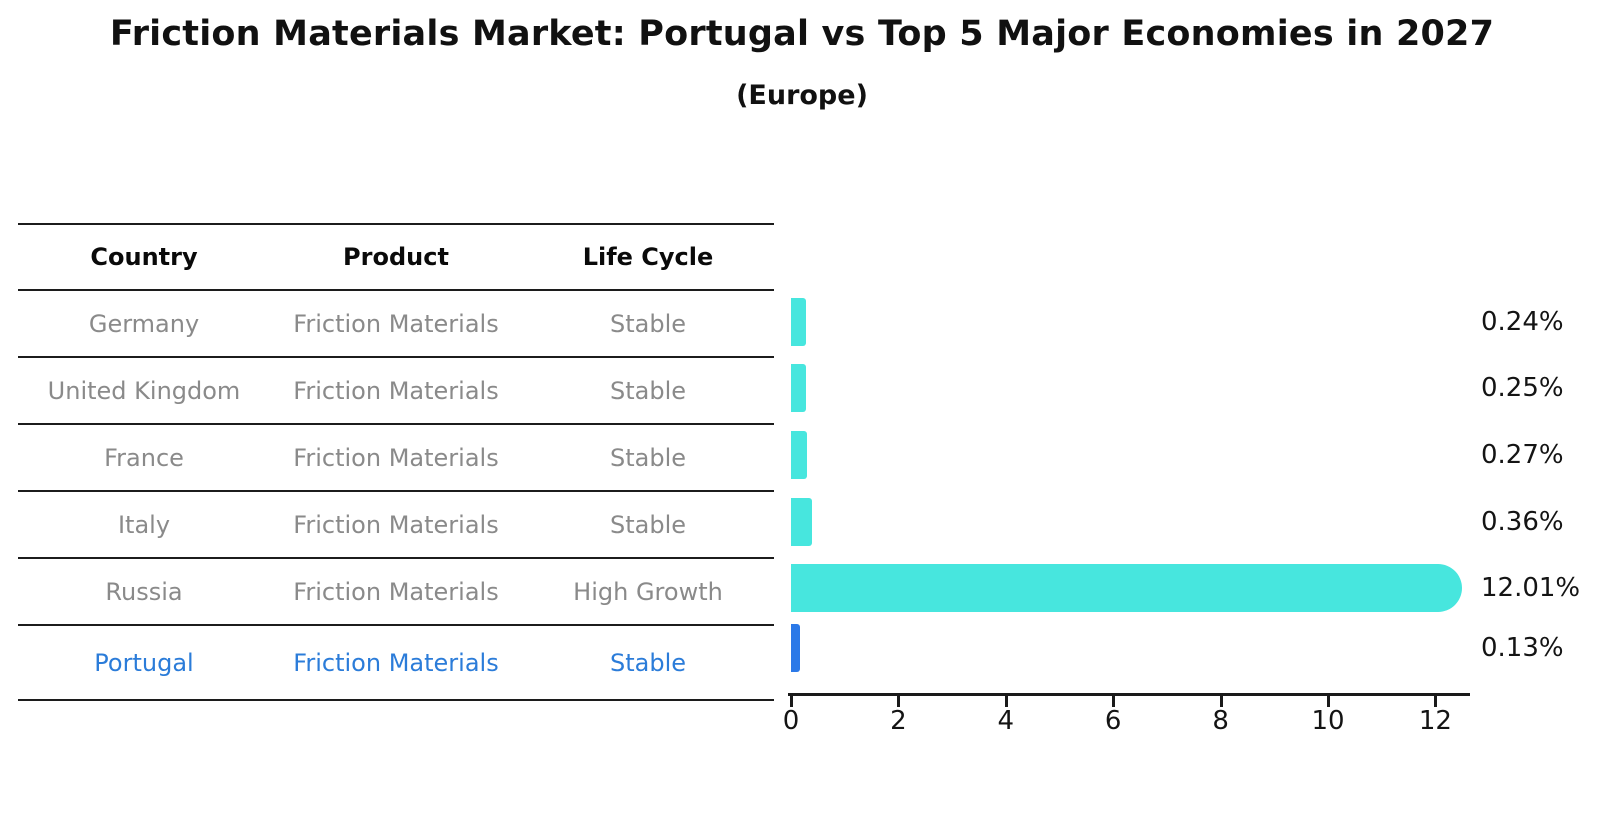 The image size is (1604, 823). What do you see at coordinates (1522, 322) in the screenshot?
I see `value-label: 0.24%` at bounding box center [1522, 322].